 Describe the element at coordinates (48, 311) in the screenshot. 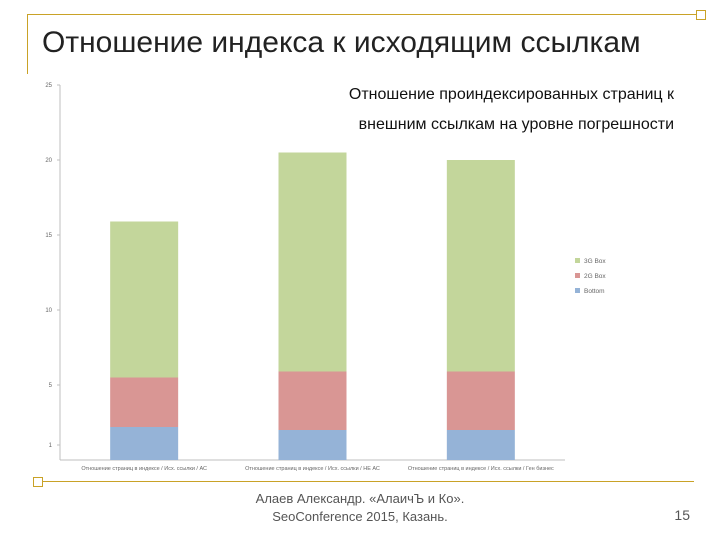

I see `y-tick-label: 10` at that location.